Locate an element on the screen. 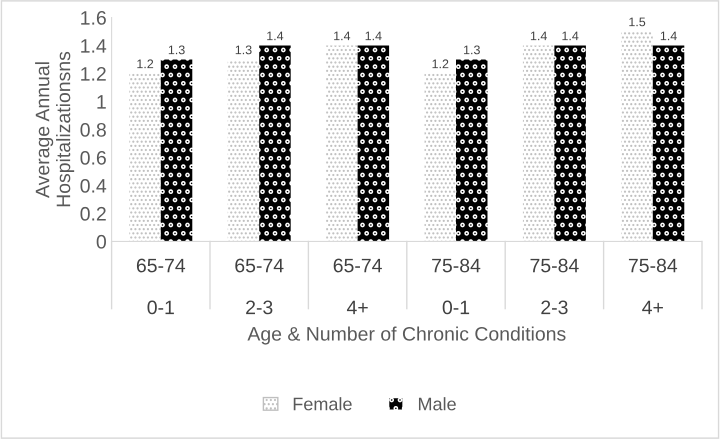 Image resolution: width=720 pixels, height=439 pixels. legend-label: Male is located at coordinates (437, 403).